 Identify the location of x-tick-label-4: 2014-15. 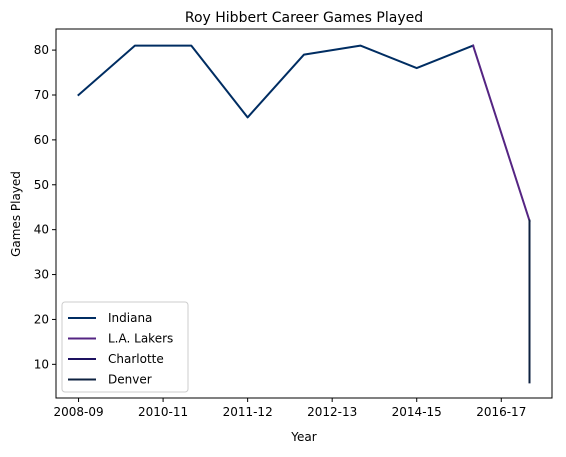
(417, 412).